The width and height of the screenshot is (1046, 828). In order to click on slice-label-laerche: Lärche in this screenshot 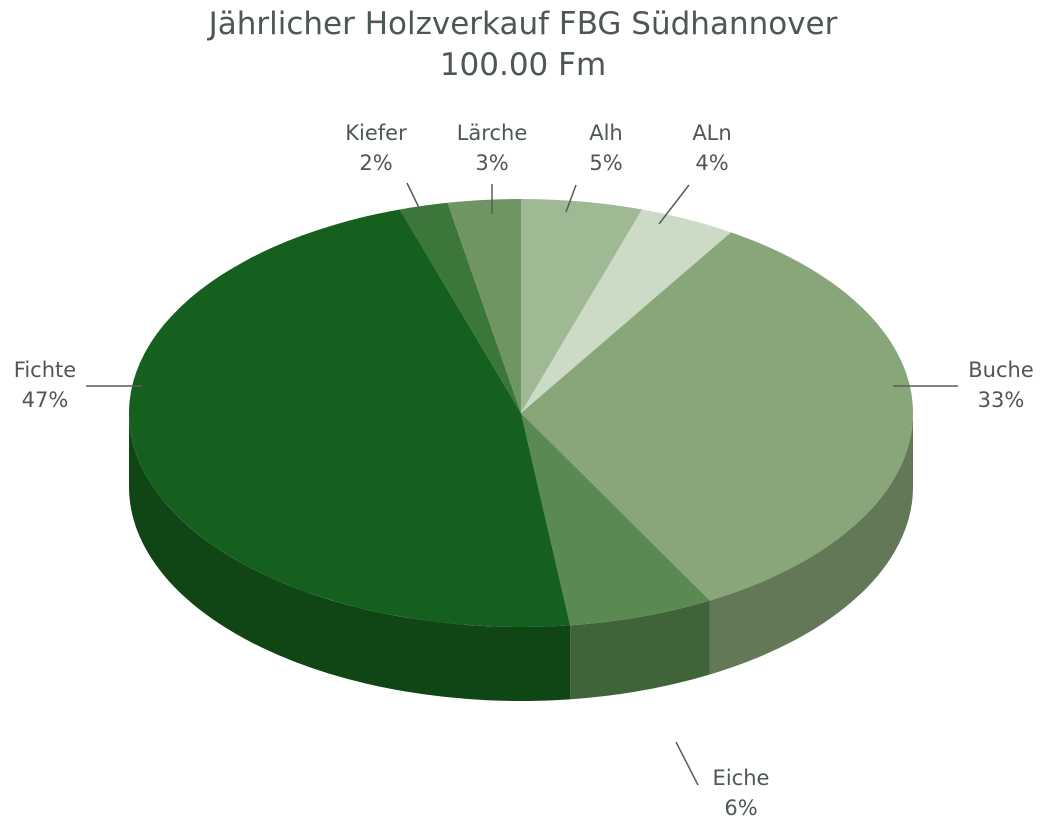, I will do `click(492, 133)`.